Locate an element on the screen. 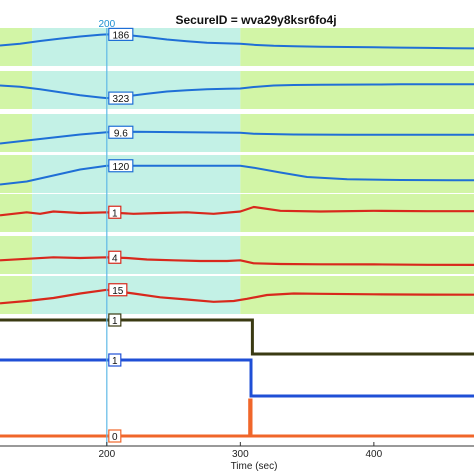 This screenshot has height=474, width=474. cursor-value-box: 120 is located at coordinates (121, 166).